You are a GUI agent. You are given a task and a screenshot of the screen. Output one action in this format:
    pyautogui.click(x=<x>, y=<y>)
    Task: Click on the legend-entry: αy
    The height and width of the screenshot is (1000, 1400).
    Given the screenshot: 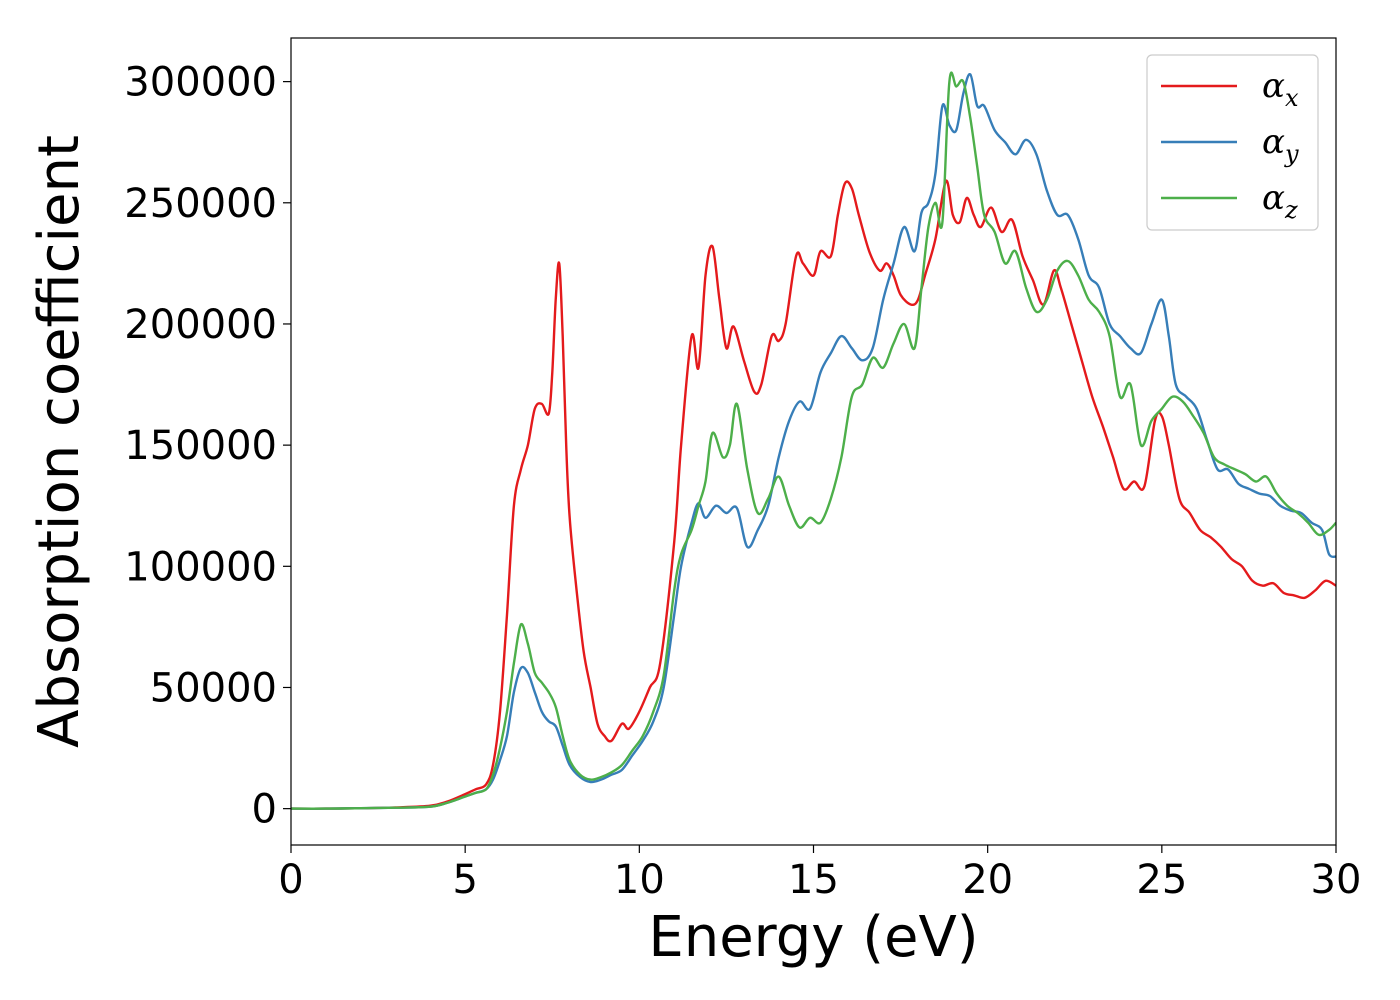 What is the action you would take?
    pyautogui.click(x=1280, y=145)
    